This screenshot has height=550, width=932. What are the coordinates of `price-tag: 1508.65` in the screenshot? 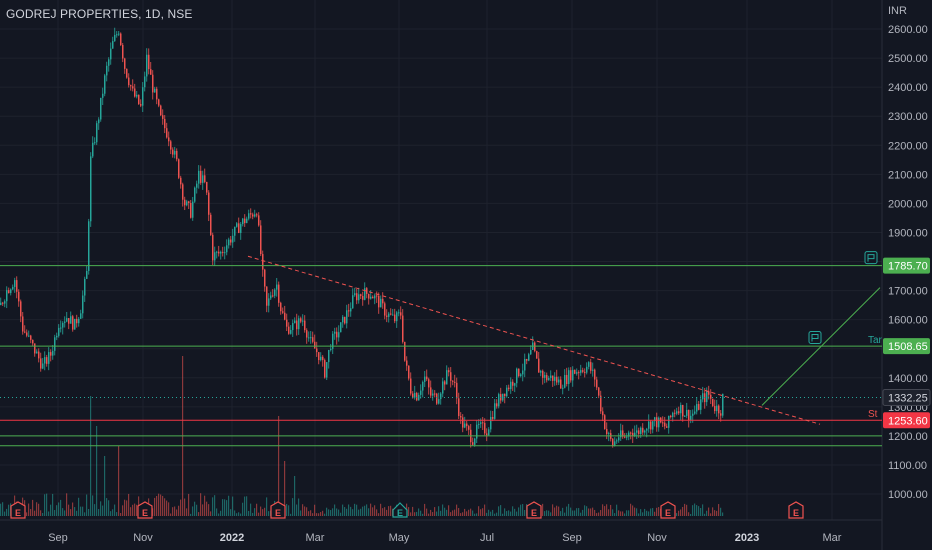 It's located at (906, 346).